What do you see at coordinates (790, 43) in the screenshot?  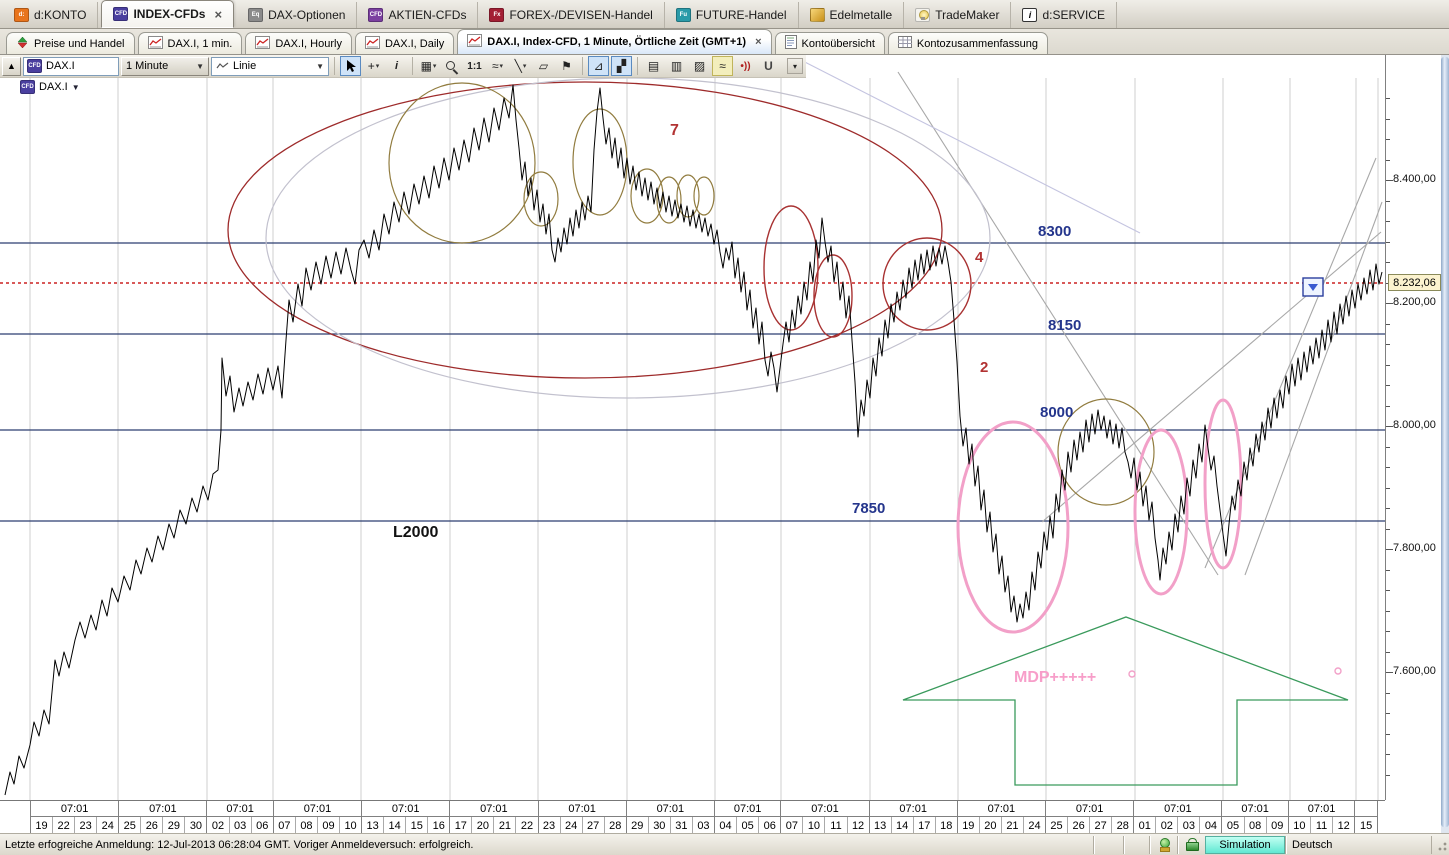 I see `doc-icon` at bounding box center [790, 43].